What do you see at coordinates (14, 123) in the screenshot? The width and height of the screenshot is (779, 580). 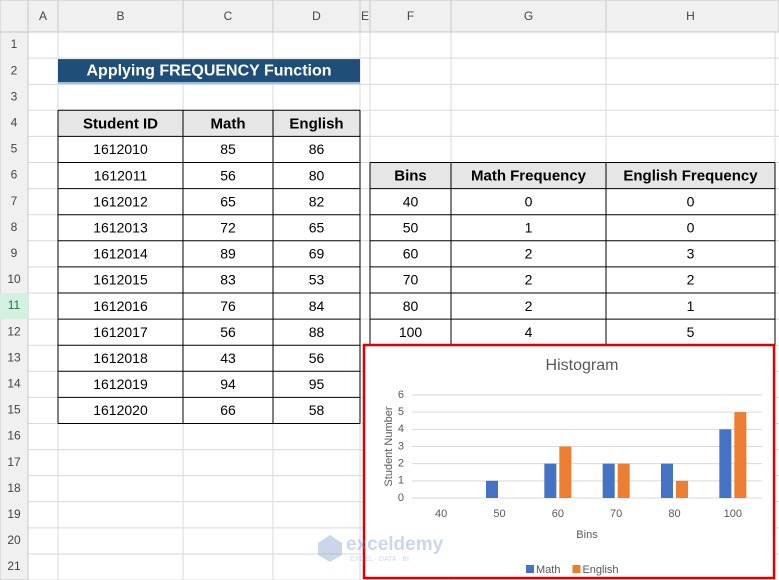 I see `row-number: 4` at bounding box center [14, 123].